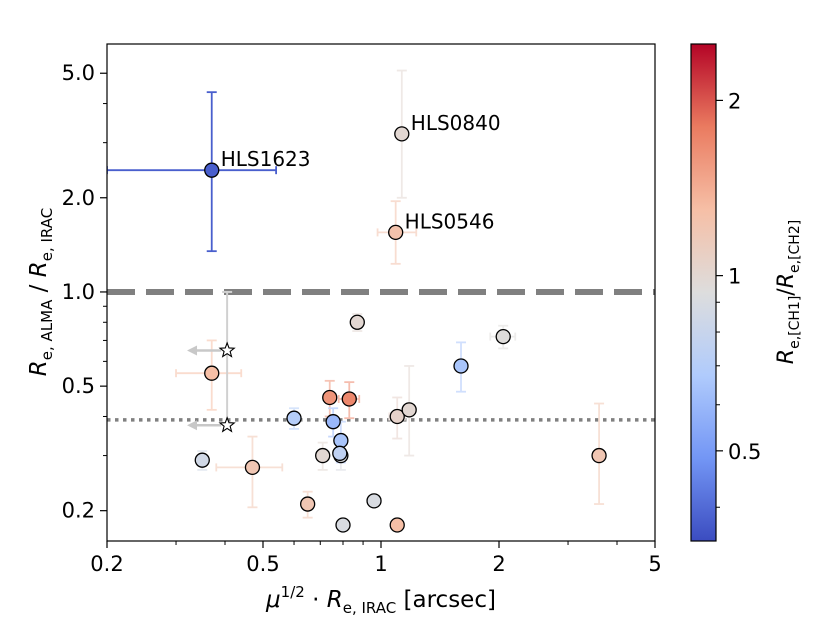 This screenshot has width=830, height=623. Describe the element at coordinates (450, 221) in the screenshot. I see `point-label: HLS0546` at that location.